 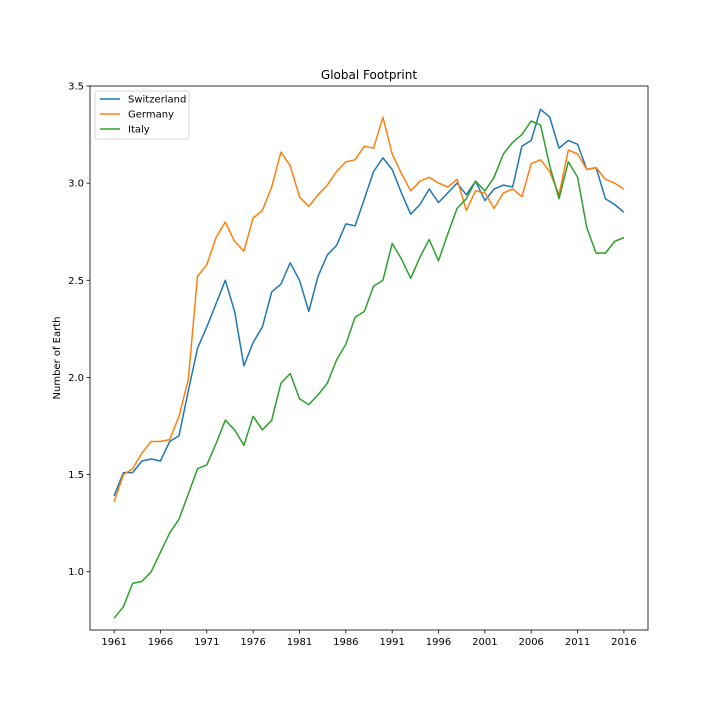 What do you see at coordinates (76, 281) in the screenshot?
I see `y-tick-label: 2.5` at bounding box center [76, 281].